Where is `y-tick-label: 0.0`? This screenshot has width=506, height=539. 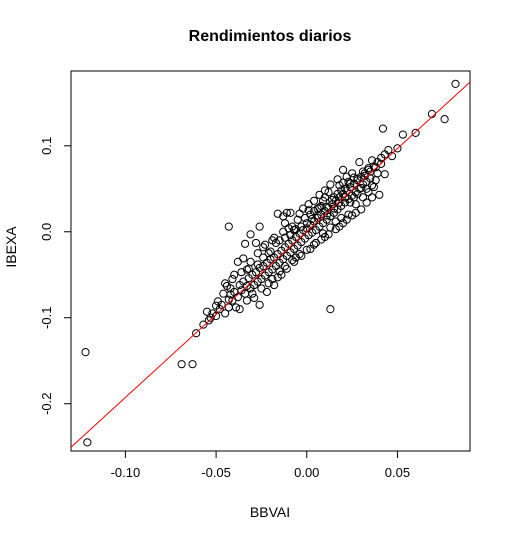 y-tick-label: 0.0 is located at coordinates (46, 232).